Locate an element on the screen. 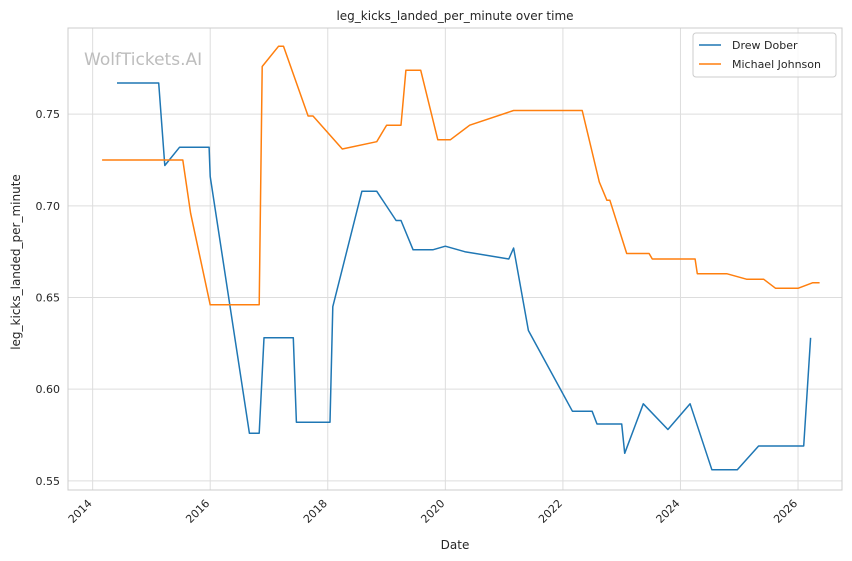  chart-title: leg_kicks_landed_per_minute over time is located at coordinates (454, 16).